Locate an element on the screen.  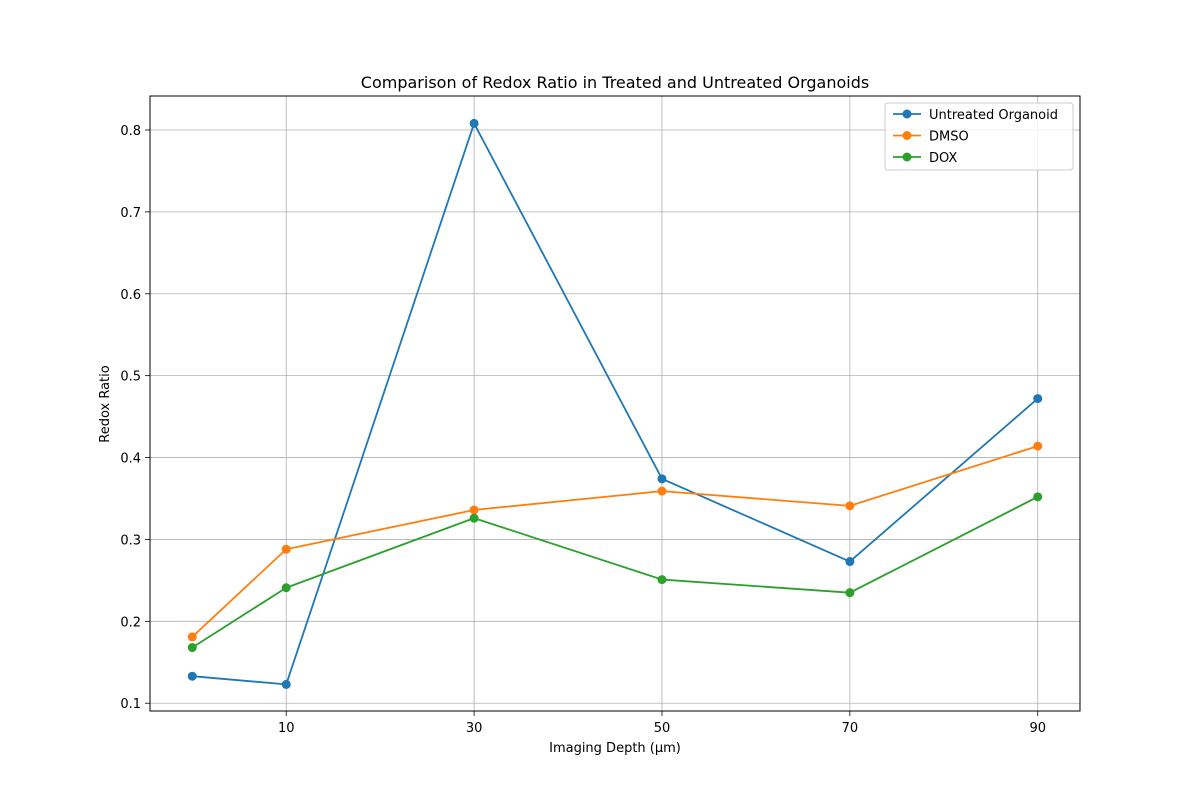
y-tick-label: 0.3 is located at coordinates (130, 540).